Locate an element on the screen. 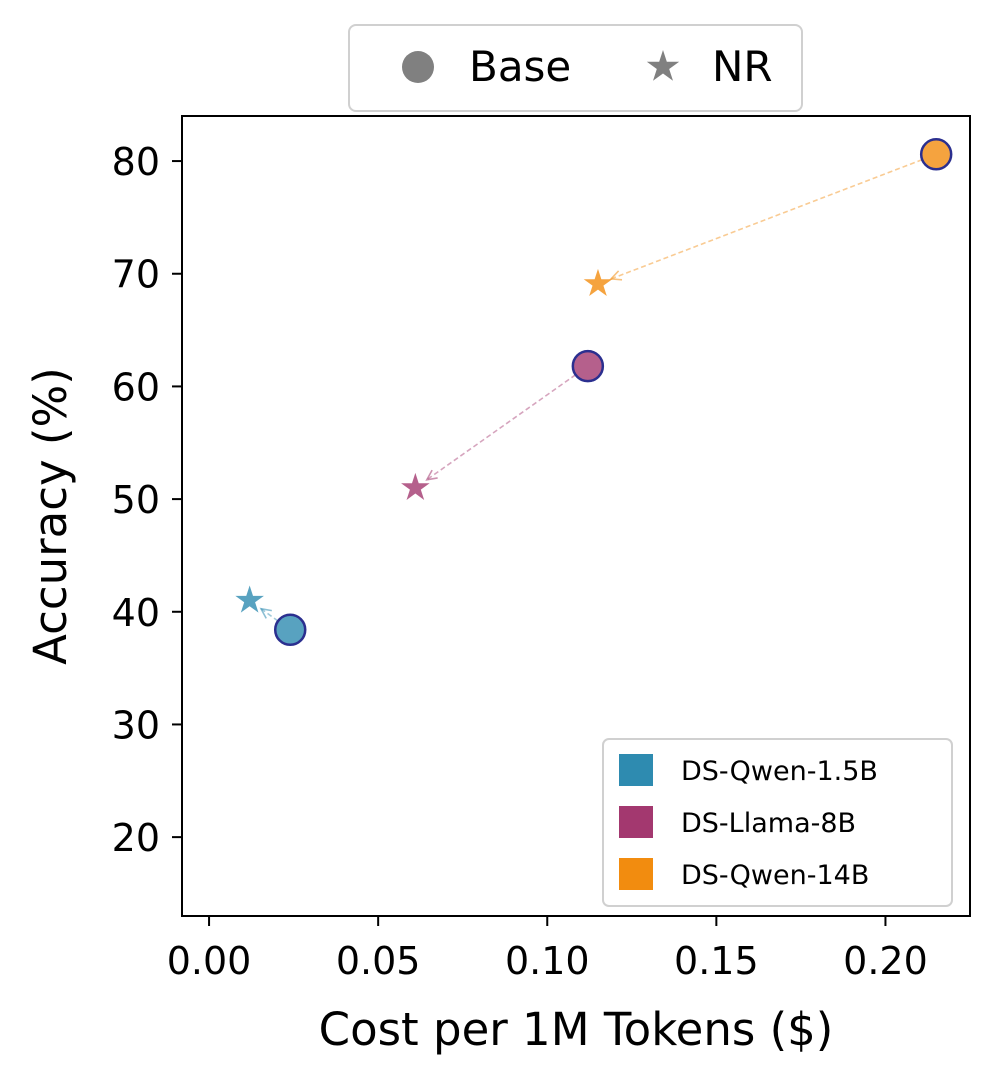 The width and height of the screenshot is (996, 1085). y-axis-title: Accuracy (%) is located at coordinates (50, 516).